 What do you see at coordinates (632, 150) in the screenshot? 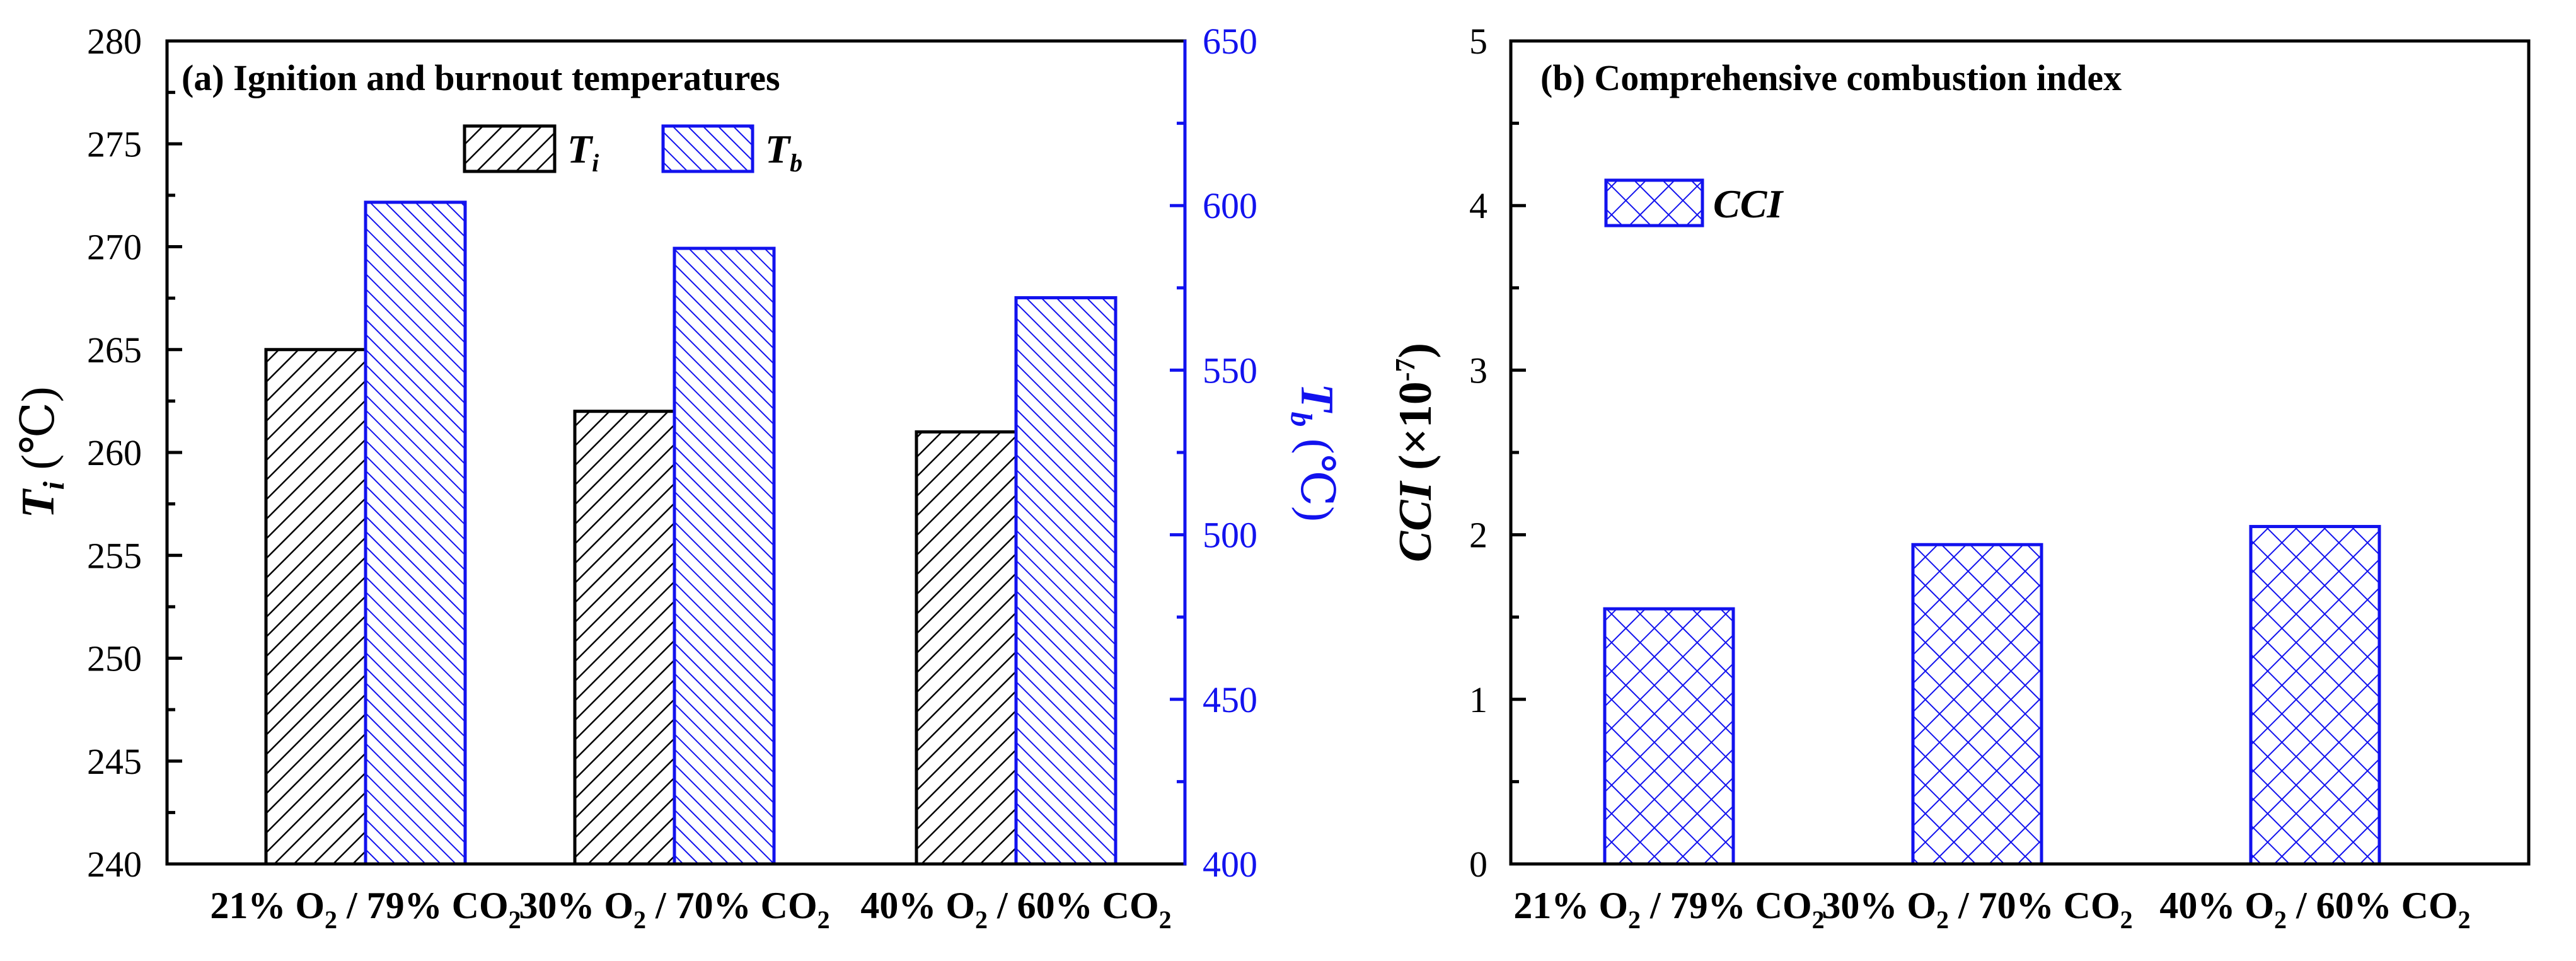
I see `panel-a-legend: Ti Tb` at bounding box center [632, 150].